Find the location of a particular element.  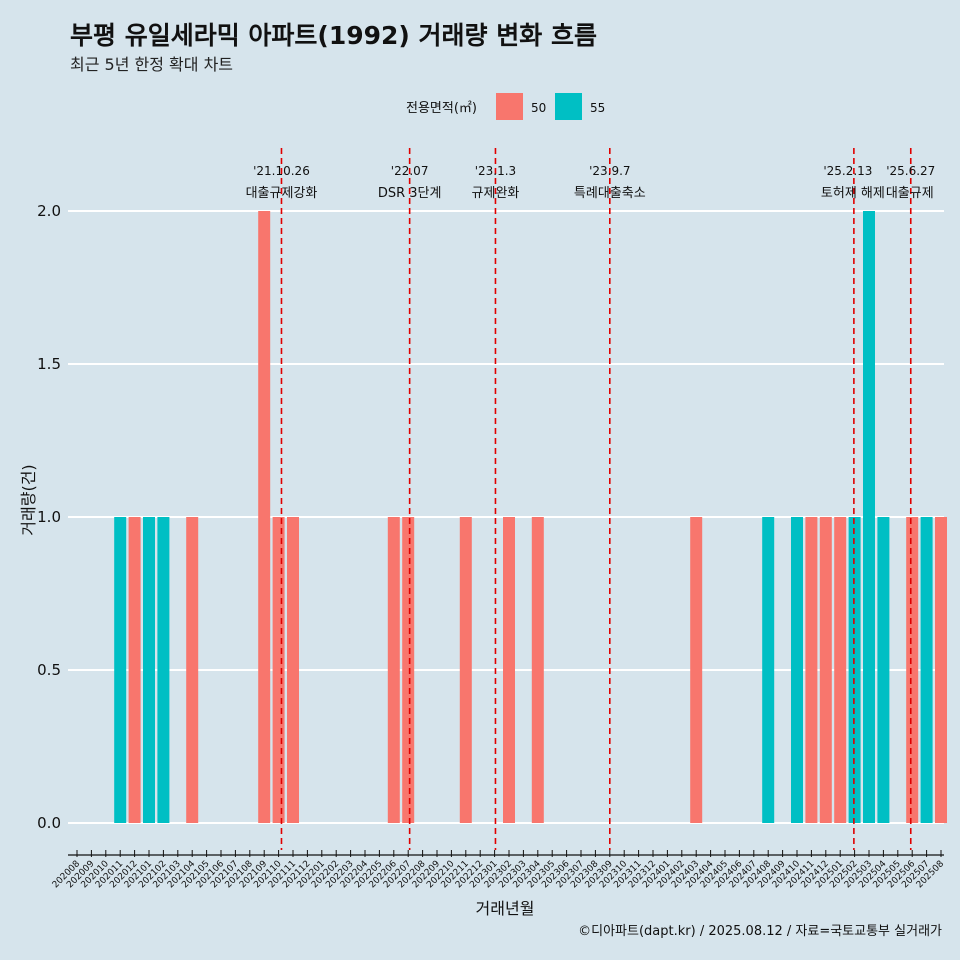

event-label: 규제완화 is located at coordinates (496, 193).